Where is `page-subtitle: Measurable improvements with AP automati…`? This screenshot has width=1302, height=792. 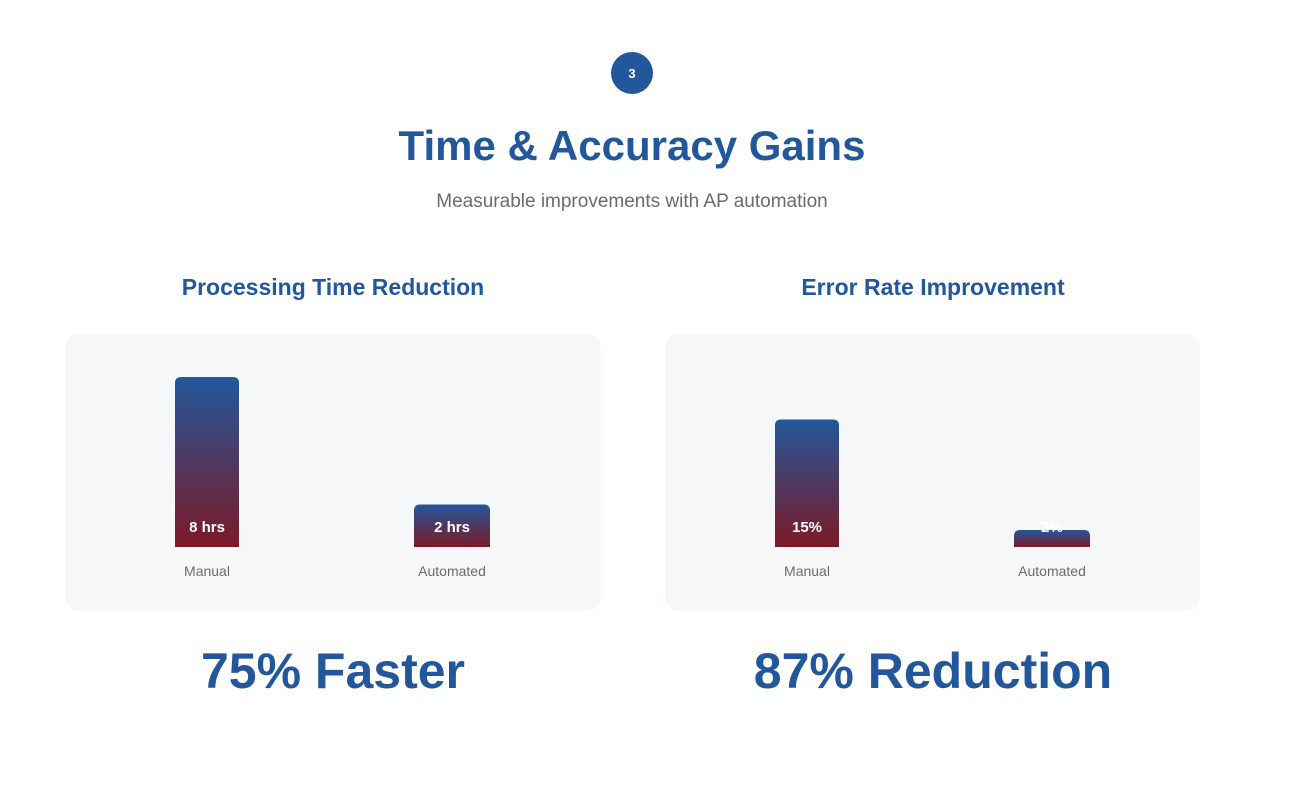
page-subtitle: Measurable improvements with AP automati… is located at coordinates (632, 201).